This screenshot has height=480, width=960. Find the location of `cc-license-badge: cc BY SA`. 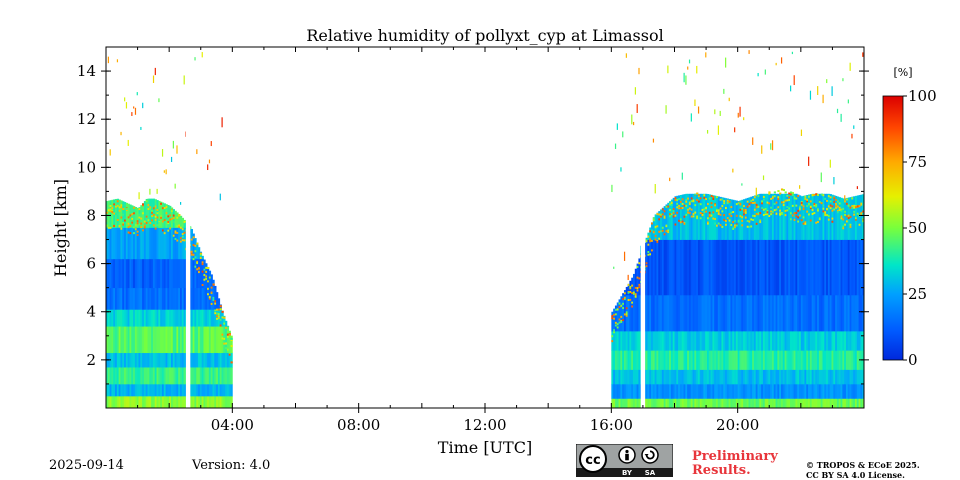

cc-license-badge: cc BY SA is located at coordinates (624, 460).